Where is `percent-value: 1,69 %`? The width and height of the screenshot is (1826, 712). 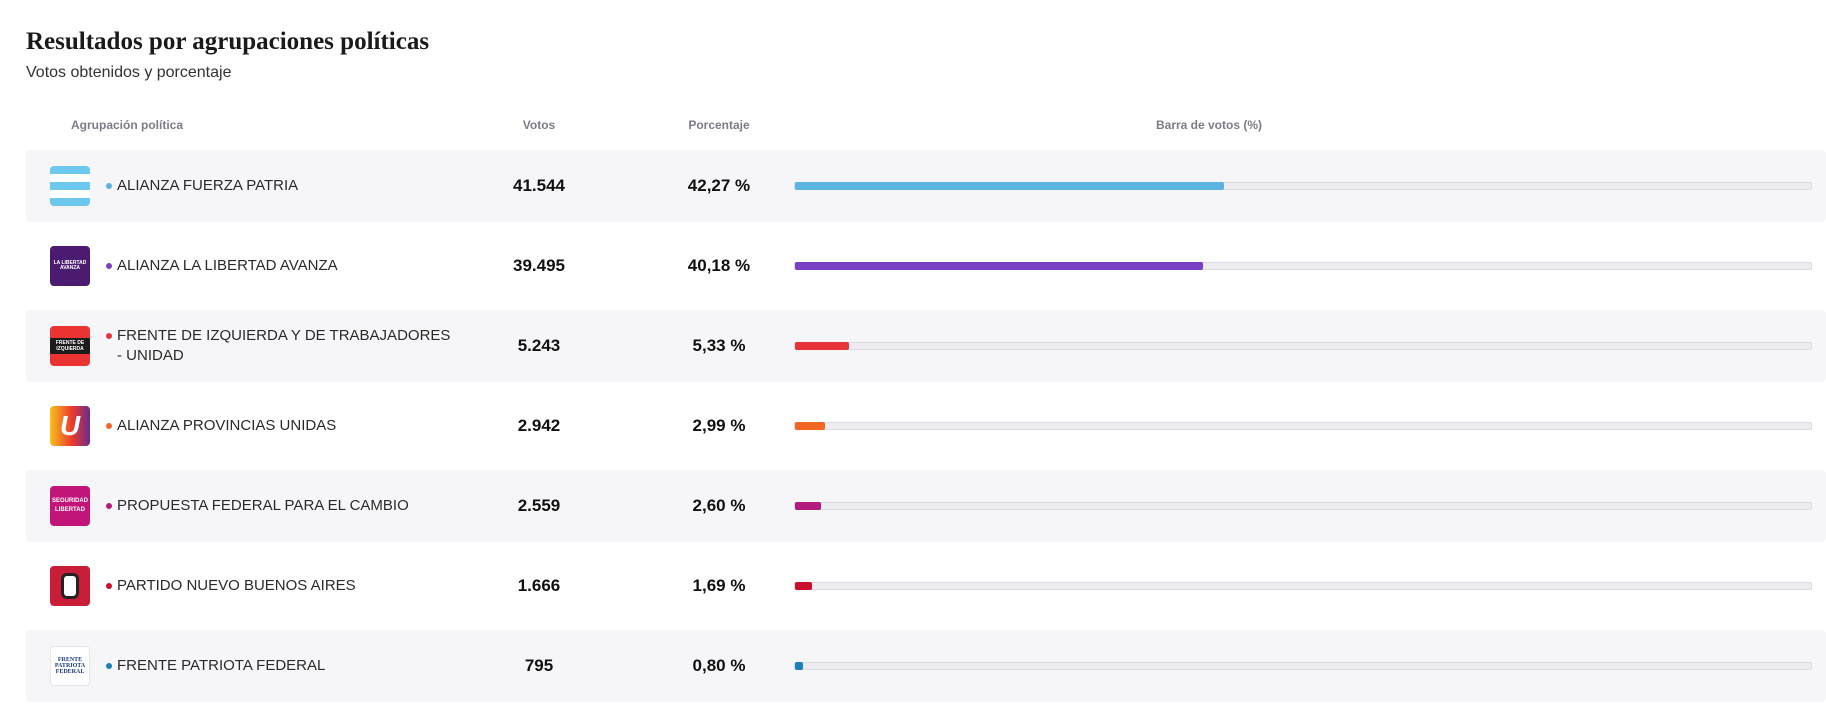 percent-value: 1,69 % is located at coordinates (719, 585).